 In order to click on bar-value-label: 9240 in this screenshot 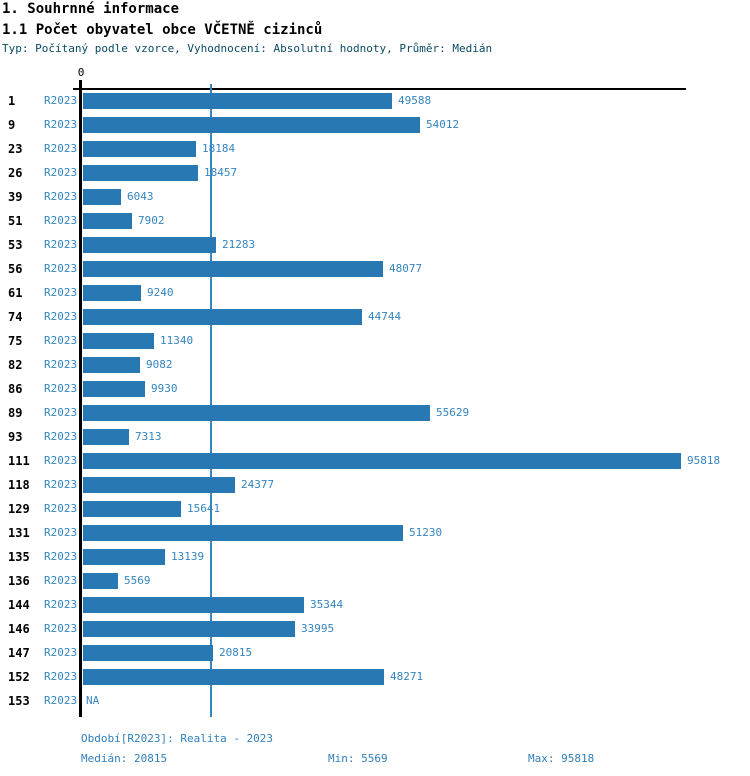, I will do `click(160, 292)`.